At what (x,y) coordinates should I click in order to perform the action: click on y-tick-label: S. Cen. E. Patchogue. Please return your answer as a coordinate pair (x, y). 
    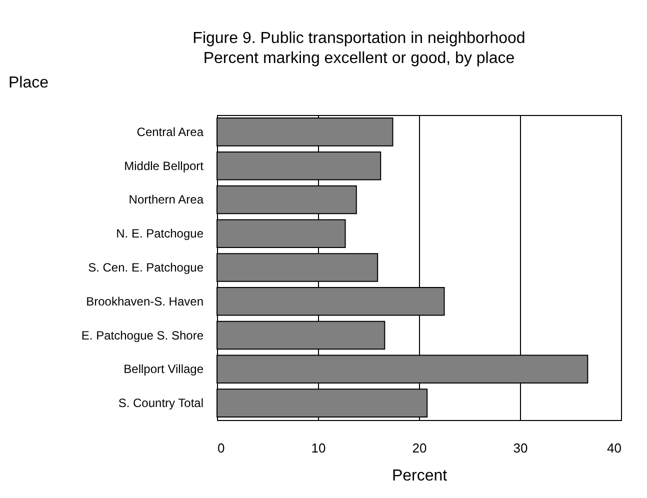
    Looking at the image, I should click on (146, 267).